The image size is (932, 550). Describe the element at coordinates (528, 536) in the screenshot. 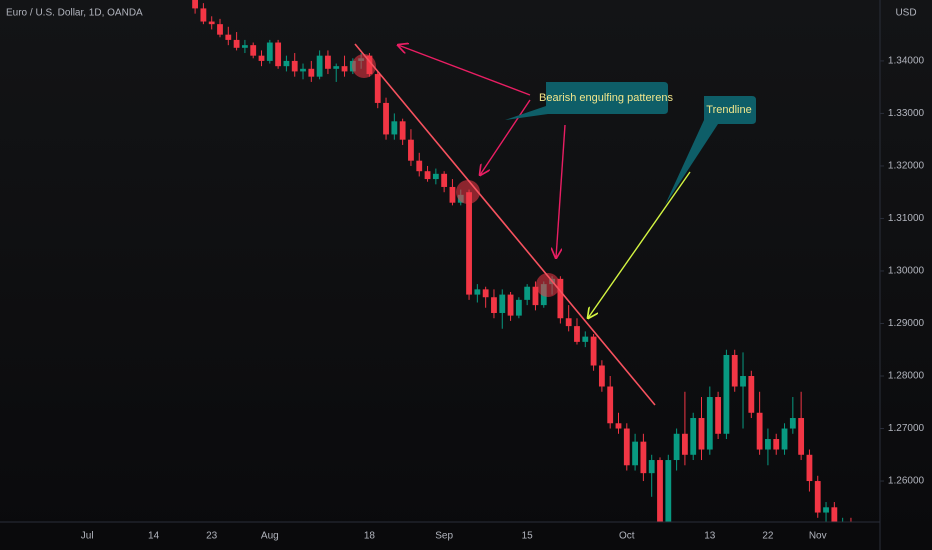

I see `x-tick-label: 15` at that location.